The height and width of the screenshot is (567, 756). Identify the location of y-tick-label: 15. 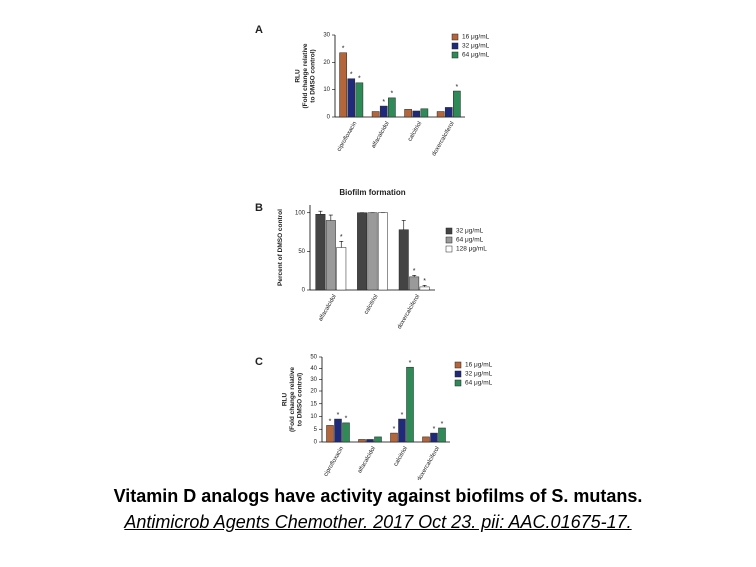
(313, 404).